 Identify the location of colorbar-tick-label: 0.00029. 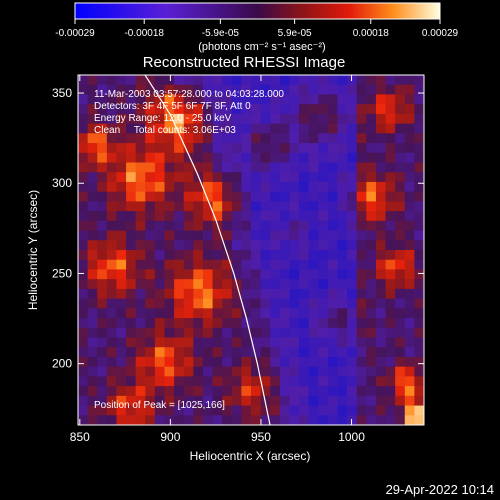
(440, 33).